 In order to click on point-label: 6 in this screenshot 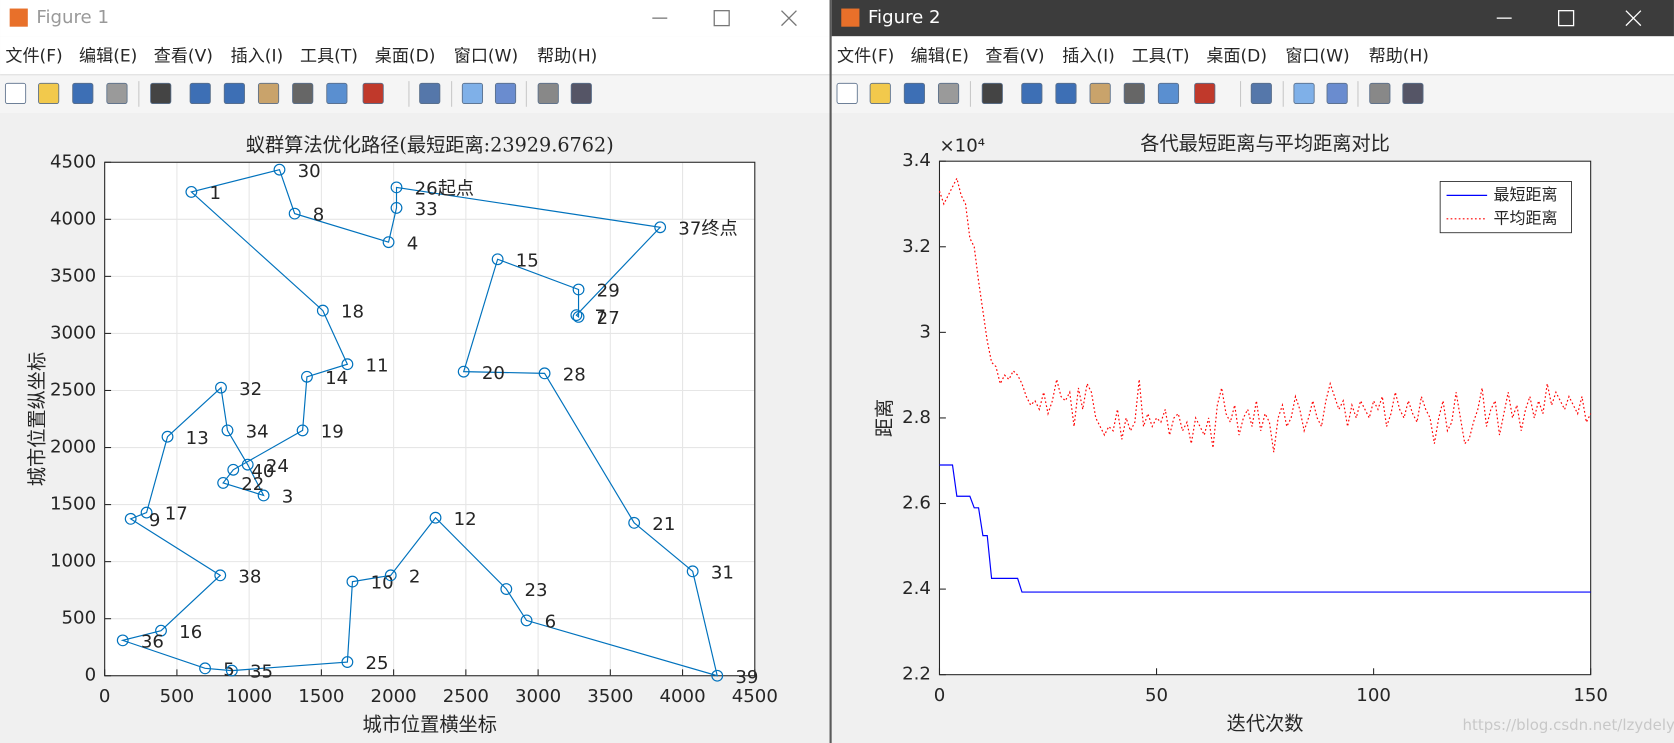, I will do `click(551, 622)`.